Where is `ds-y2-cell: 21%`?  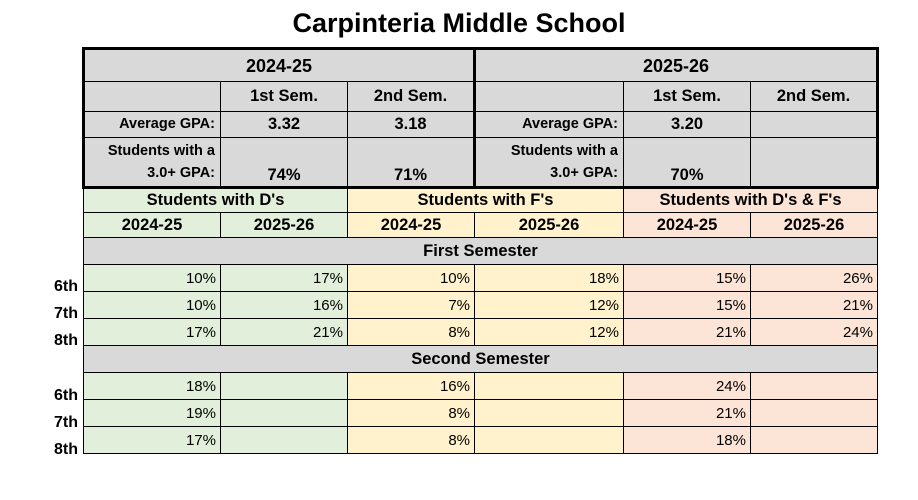
ds-y2-cell: 21% is located at coordinates (284, 332).